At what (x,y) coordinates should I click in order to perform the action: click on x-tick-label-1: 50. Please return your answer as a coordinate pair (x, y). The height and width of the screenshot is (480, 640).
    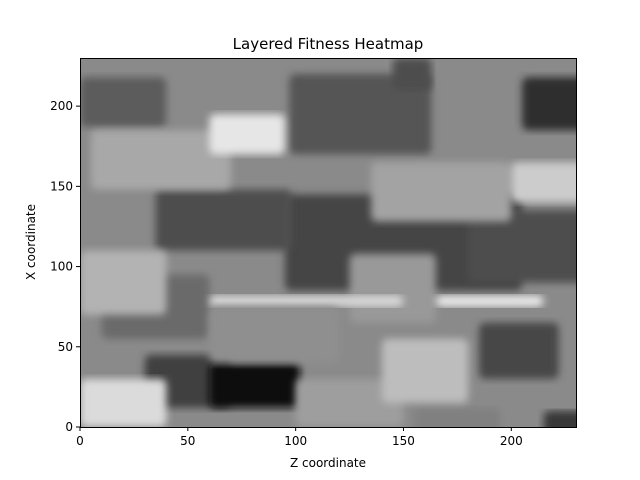
    Looking at the image, I should click on (187, 441).